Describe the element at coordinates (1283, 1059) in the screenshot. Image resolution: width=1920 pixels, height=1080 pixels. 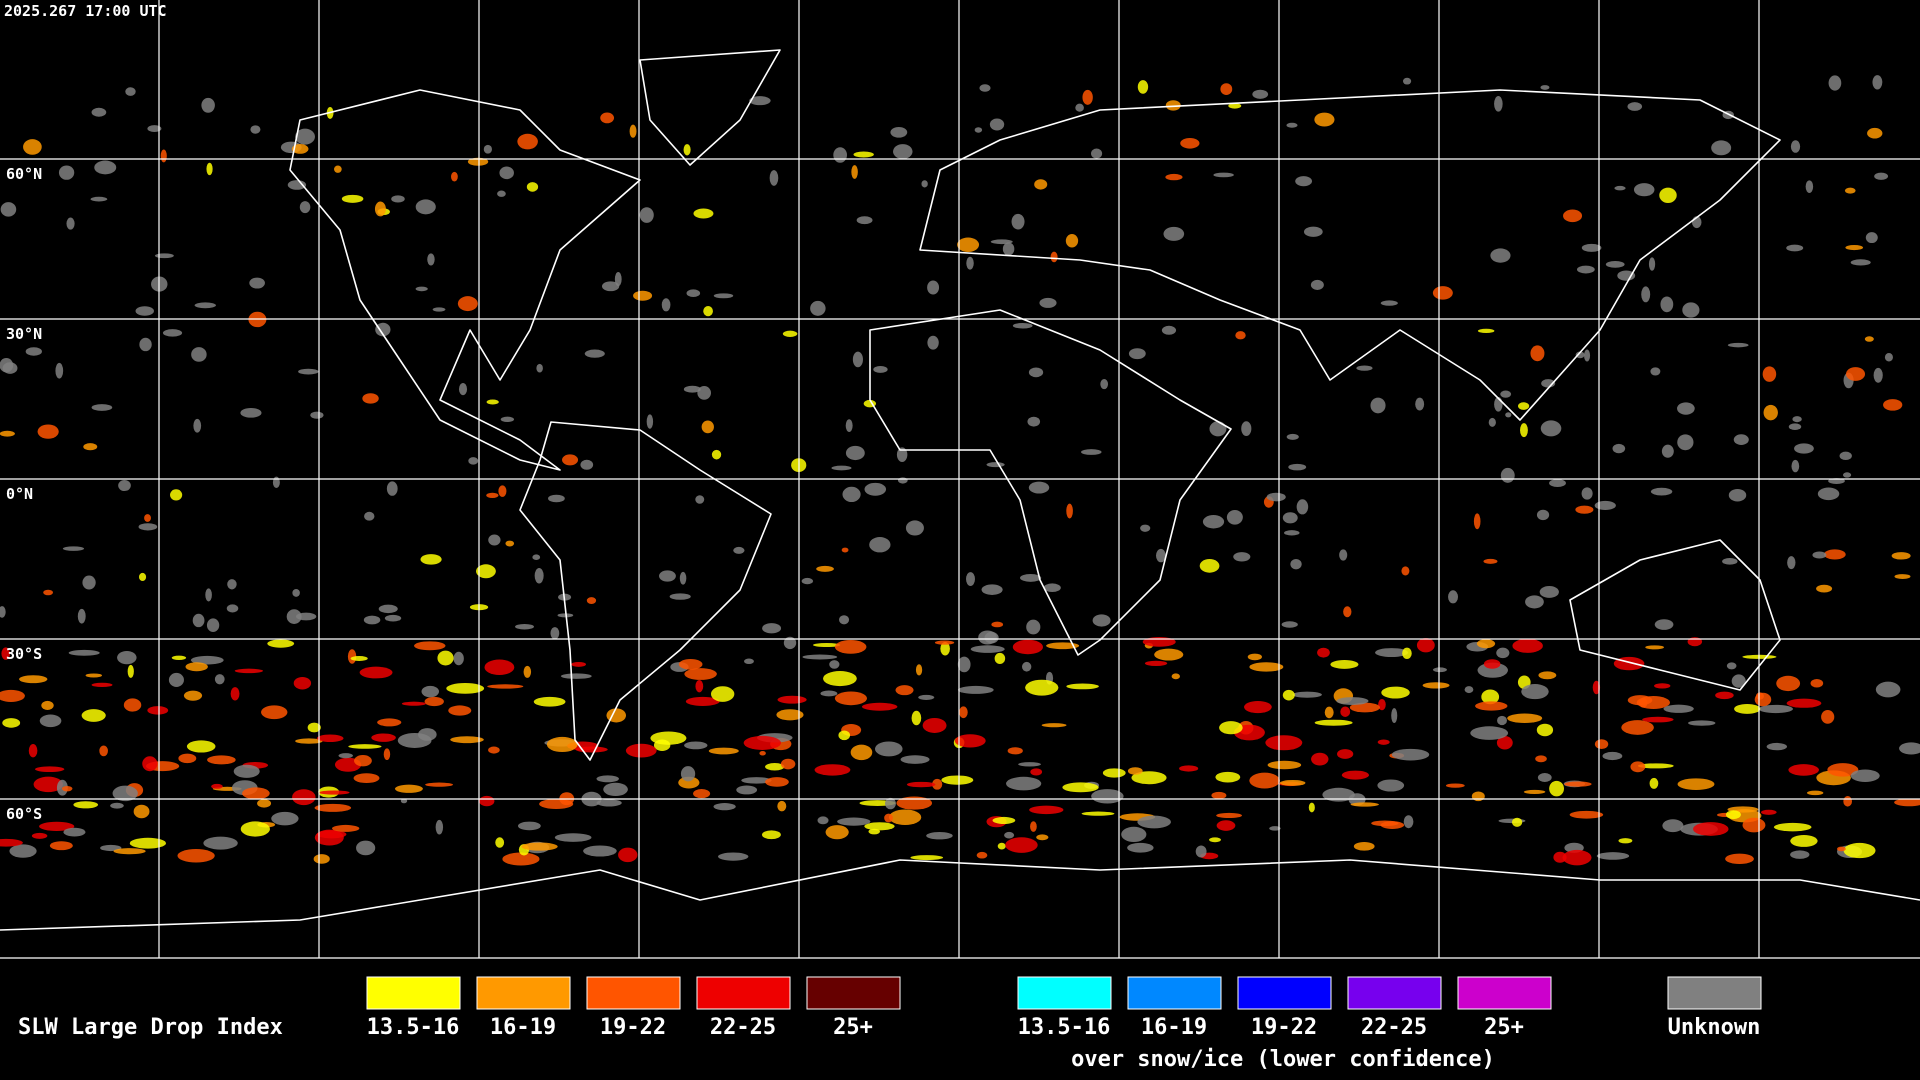
I see `legend-note: over snow/ice (lower confidence)` at that location.